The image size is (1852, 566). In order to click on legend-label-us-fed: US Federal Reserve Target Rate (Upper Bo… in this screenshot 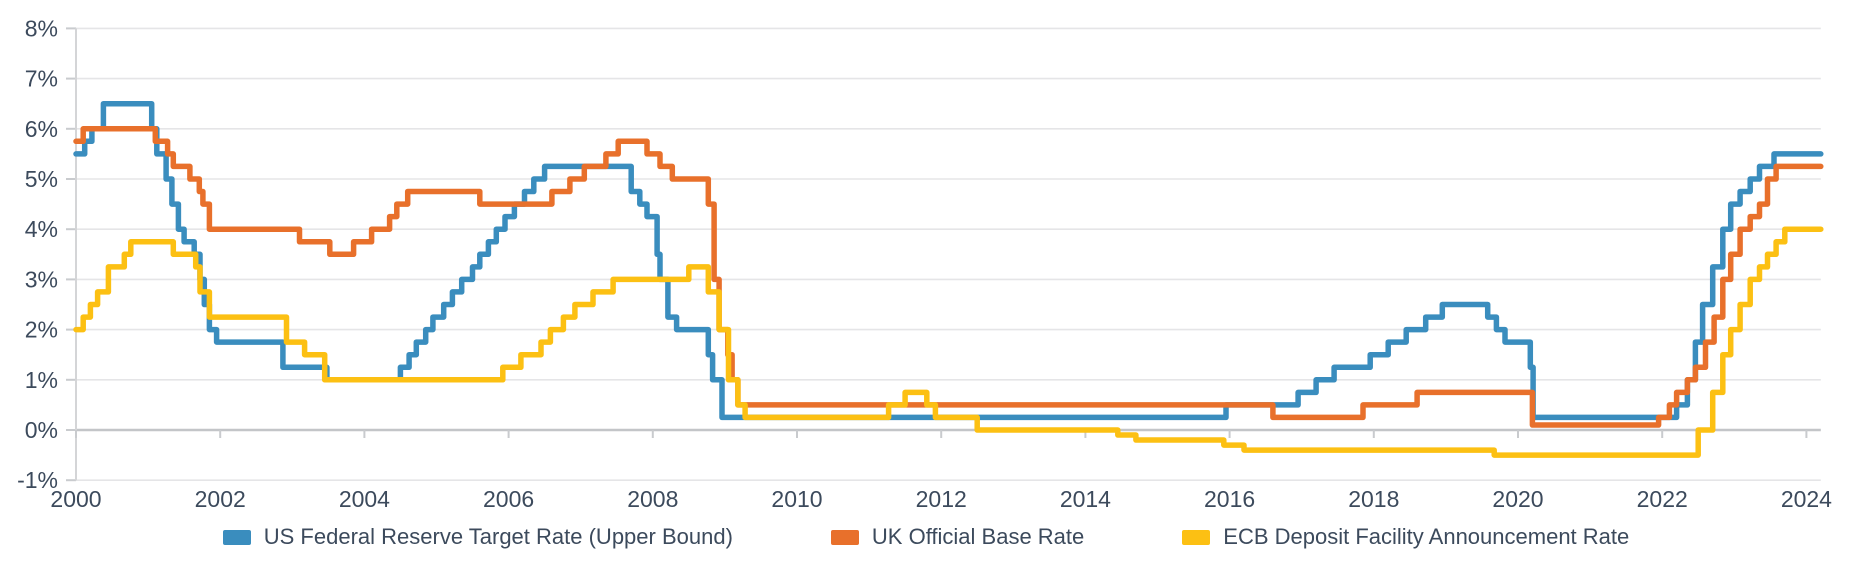, I will do `click(498, 536)`.